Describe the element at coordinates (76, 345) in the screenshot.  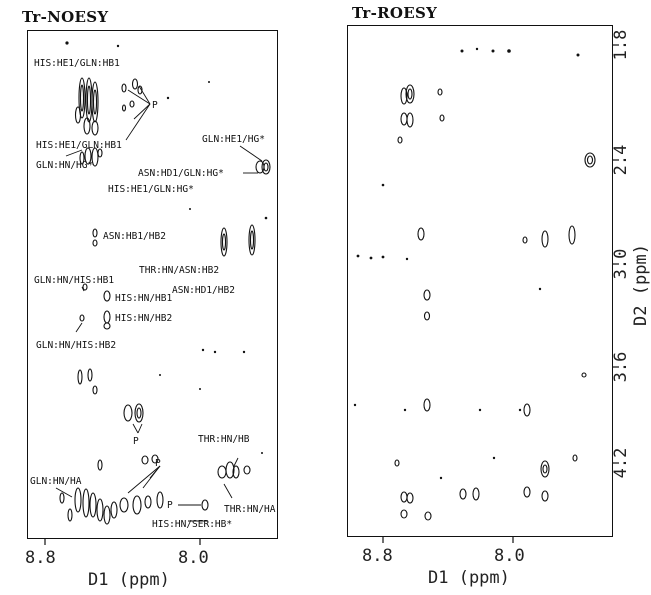
I see `annotation-label: GLN:HN/HIS:HB2` at that location.